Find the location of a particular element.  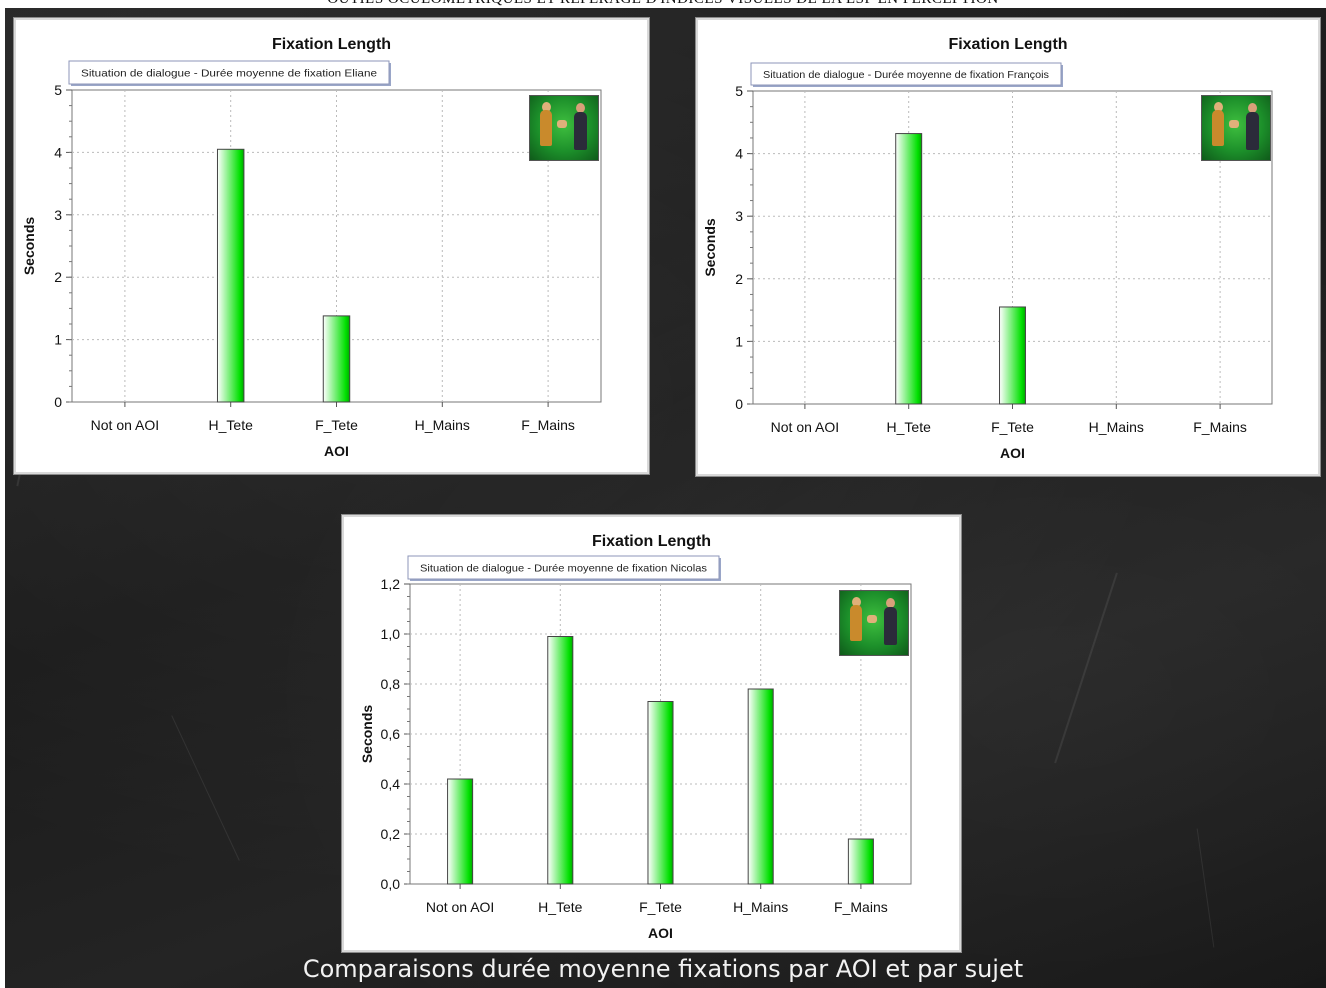

y-tick-label: 0,4 is located at coordinates (391, 784).